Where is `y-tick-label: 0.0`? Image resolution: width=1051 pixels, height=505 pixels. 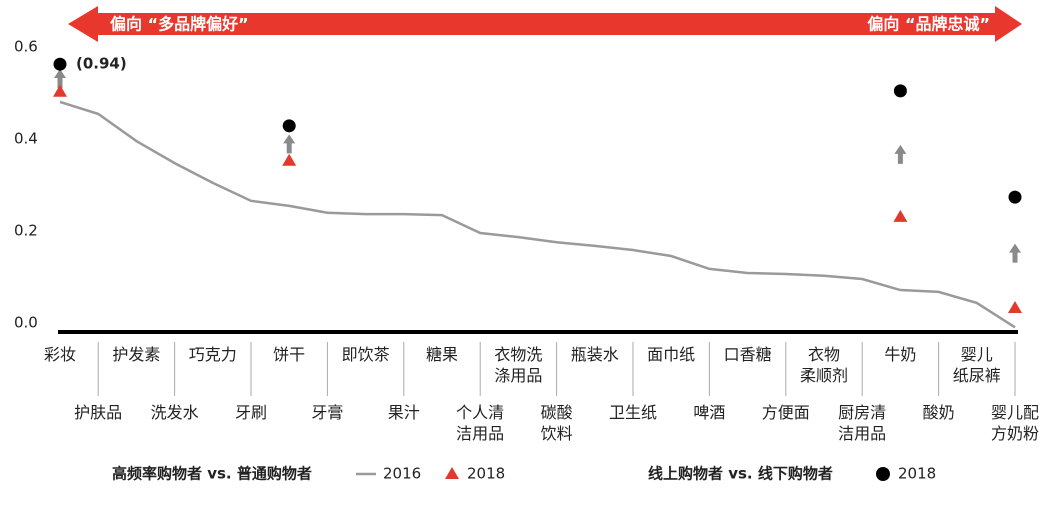
y-tick-label: 0.0 is located at coordinates (26, 323).